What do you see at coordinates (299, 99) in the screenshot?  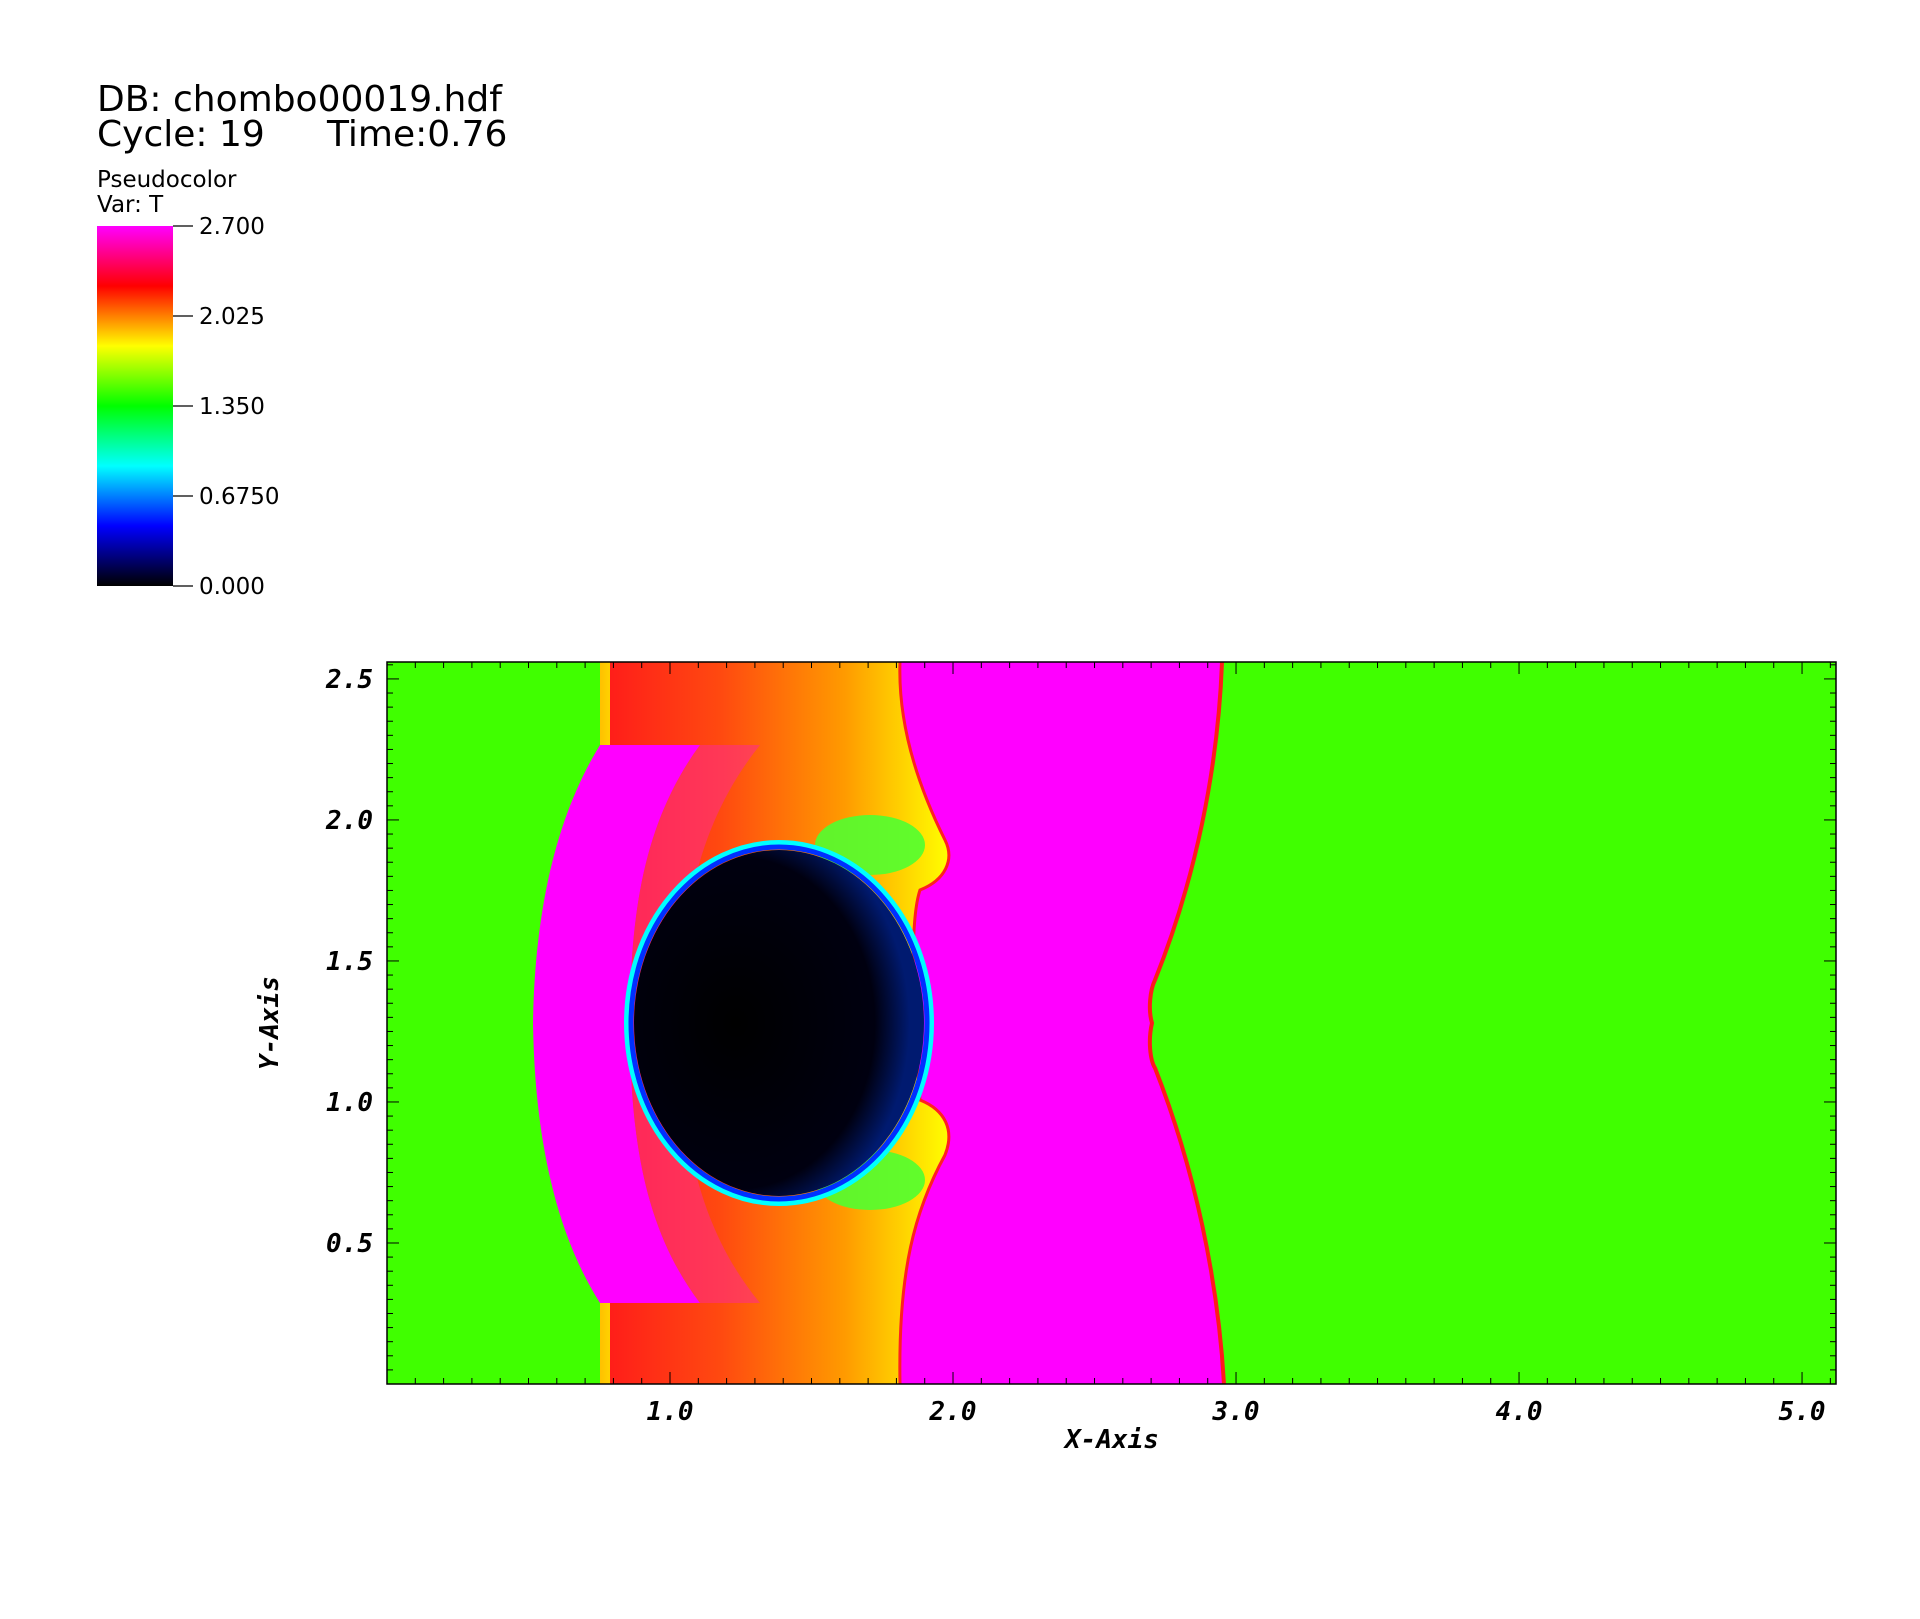 I see `database-label: DB: chombo00019.hdf` at bounding box center [299, 99].